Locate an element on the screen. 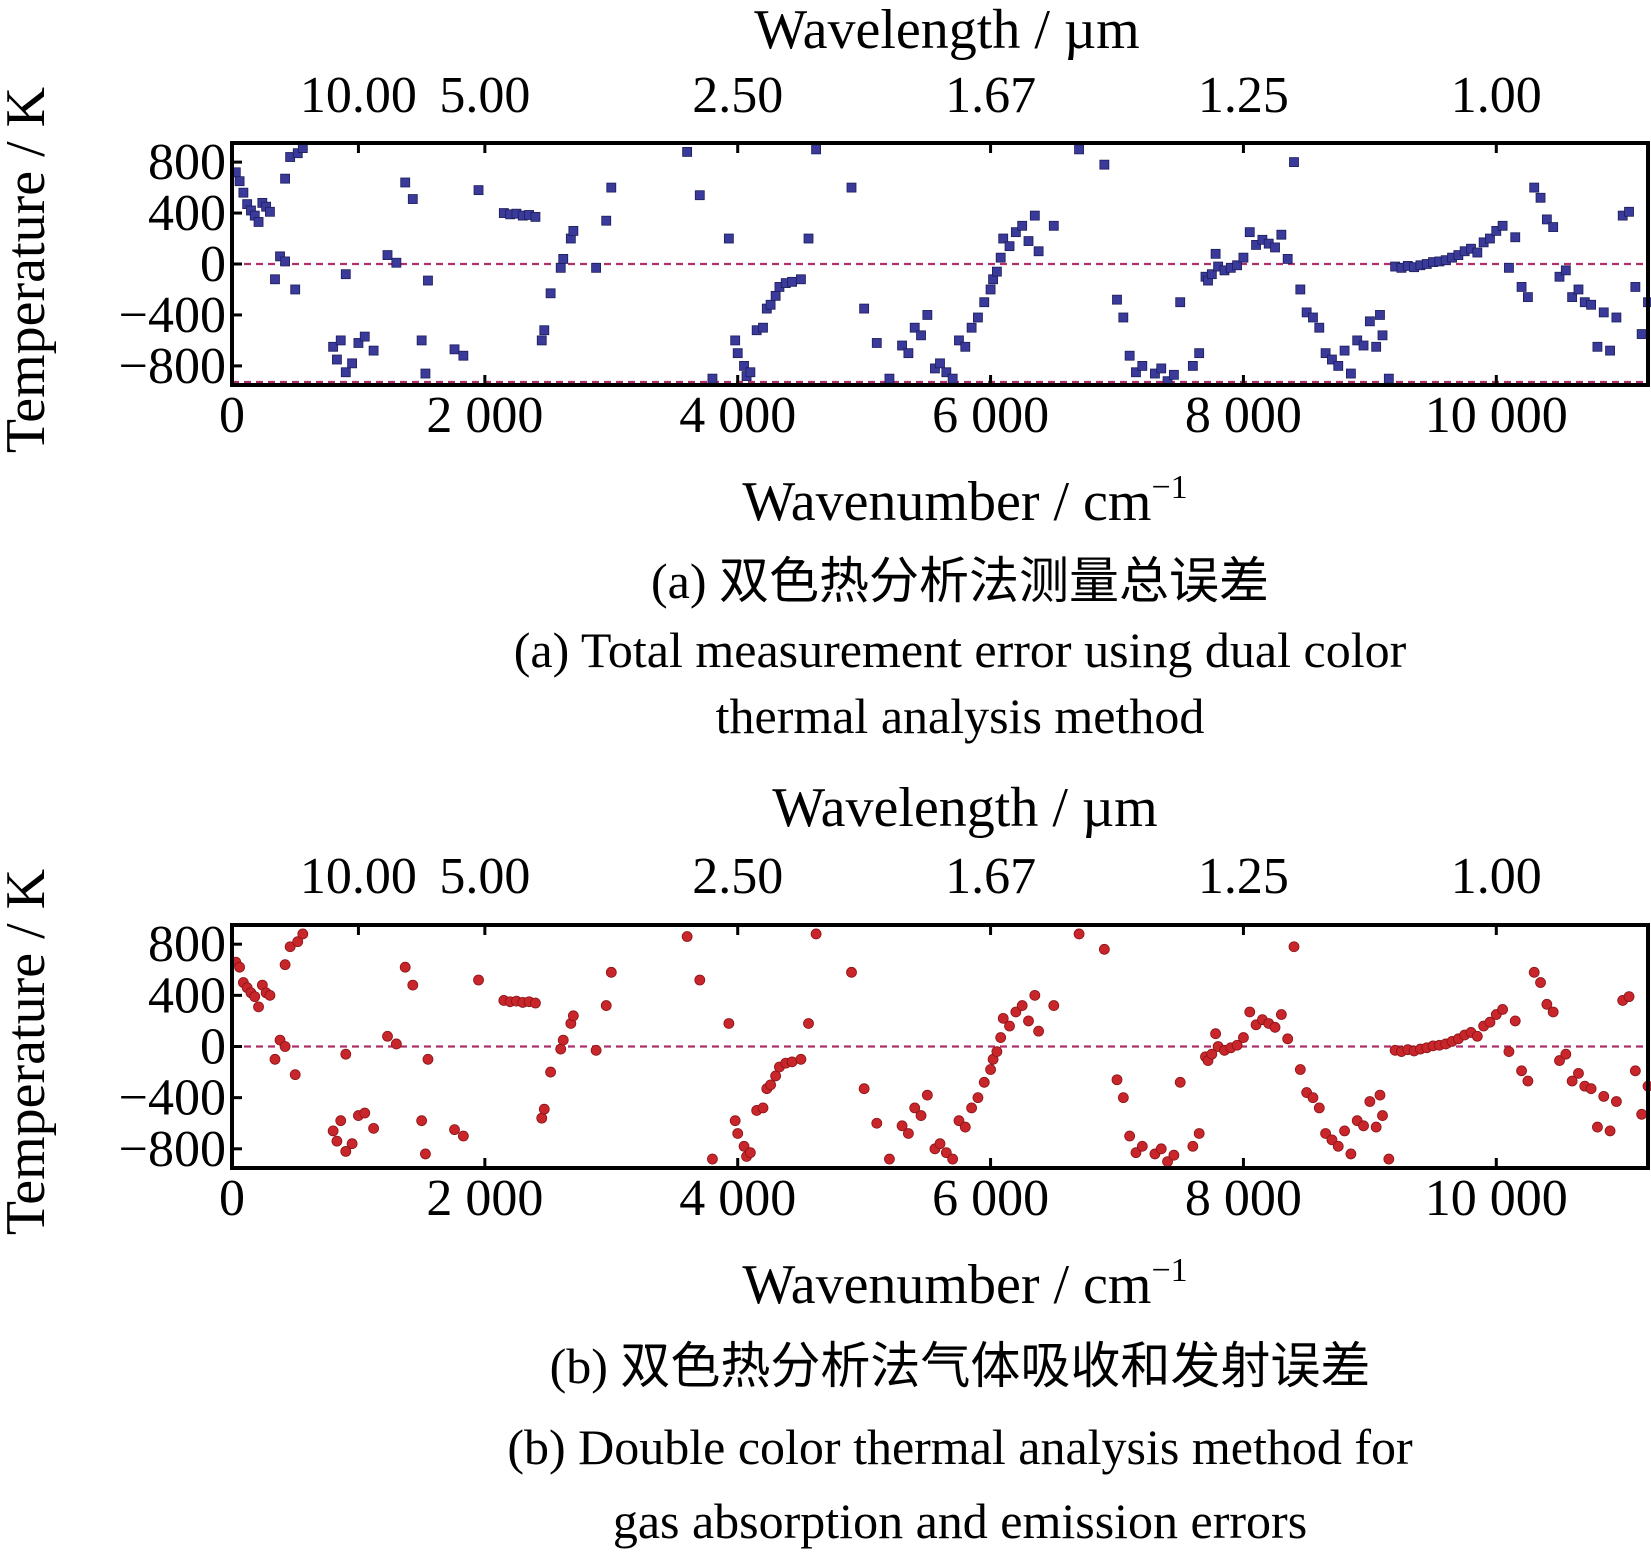  x-tick-label-b-1: 2 000 is located at coordinates (484, 1198).